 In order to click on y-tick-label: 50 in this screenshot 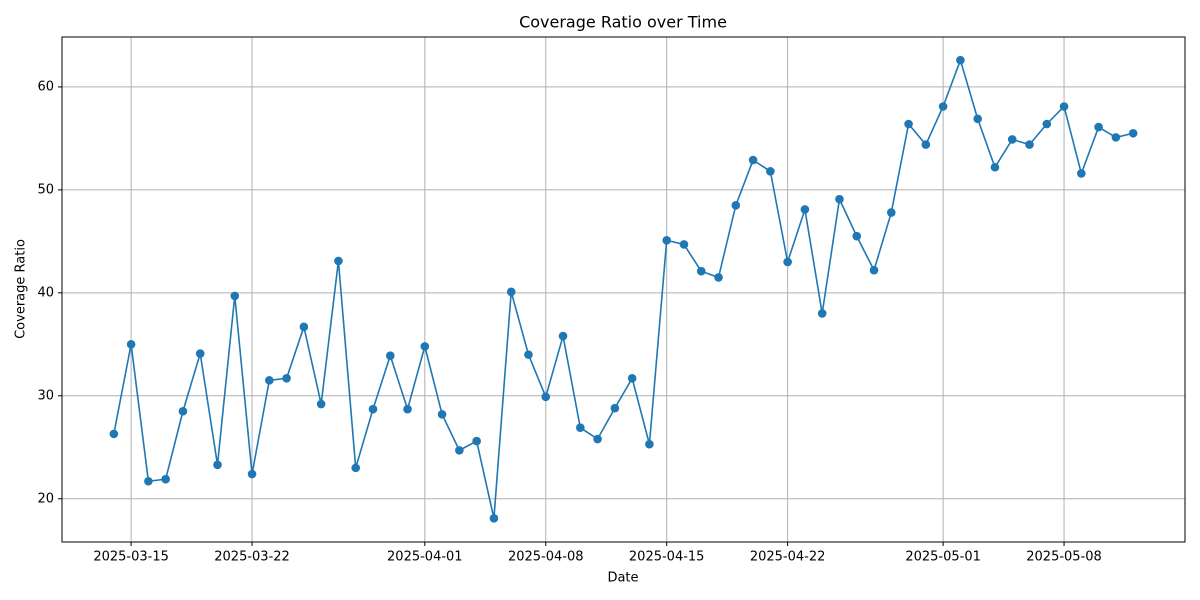, I will do `click(45, 189)`.